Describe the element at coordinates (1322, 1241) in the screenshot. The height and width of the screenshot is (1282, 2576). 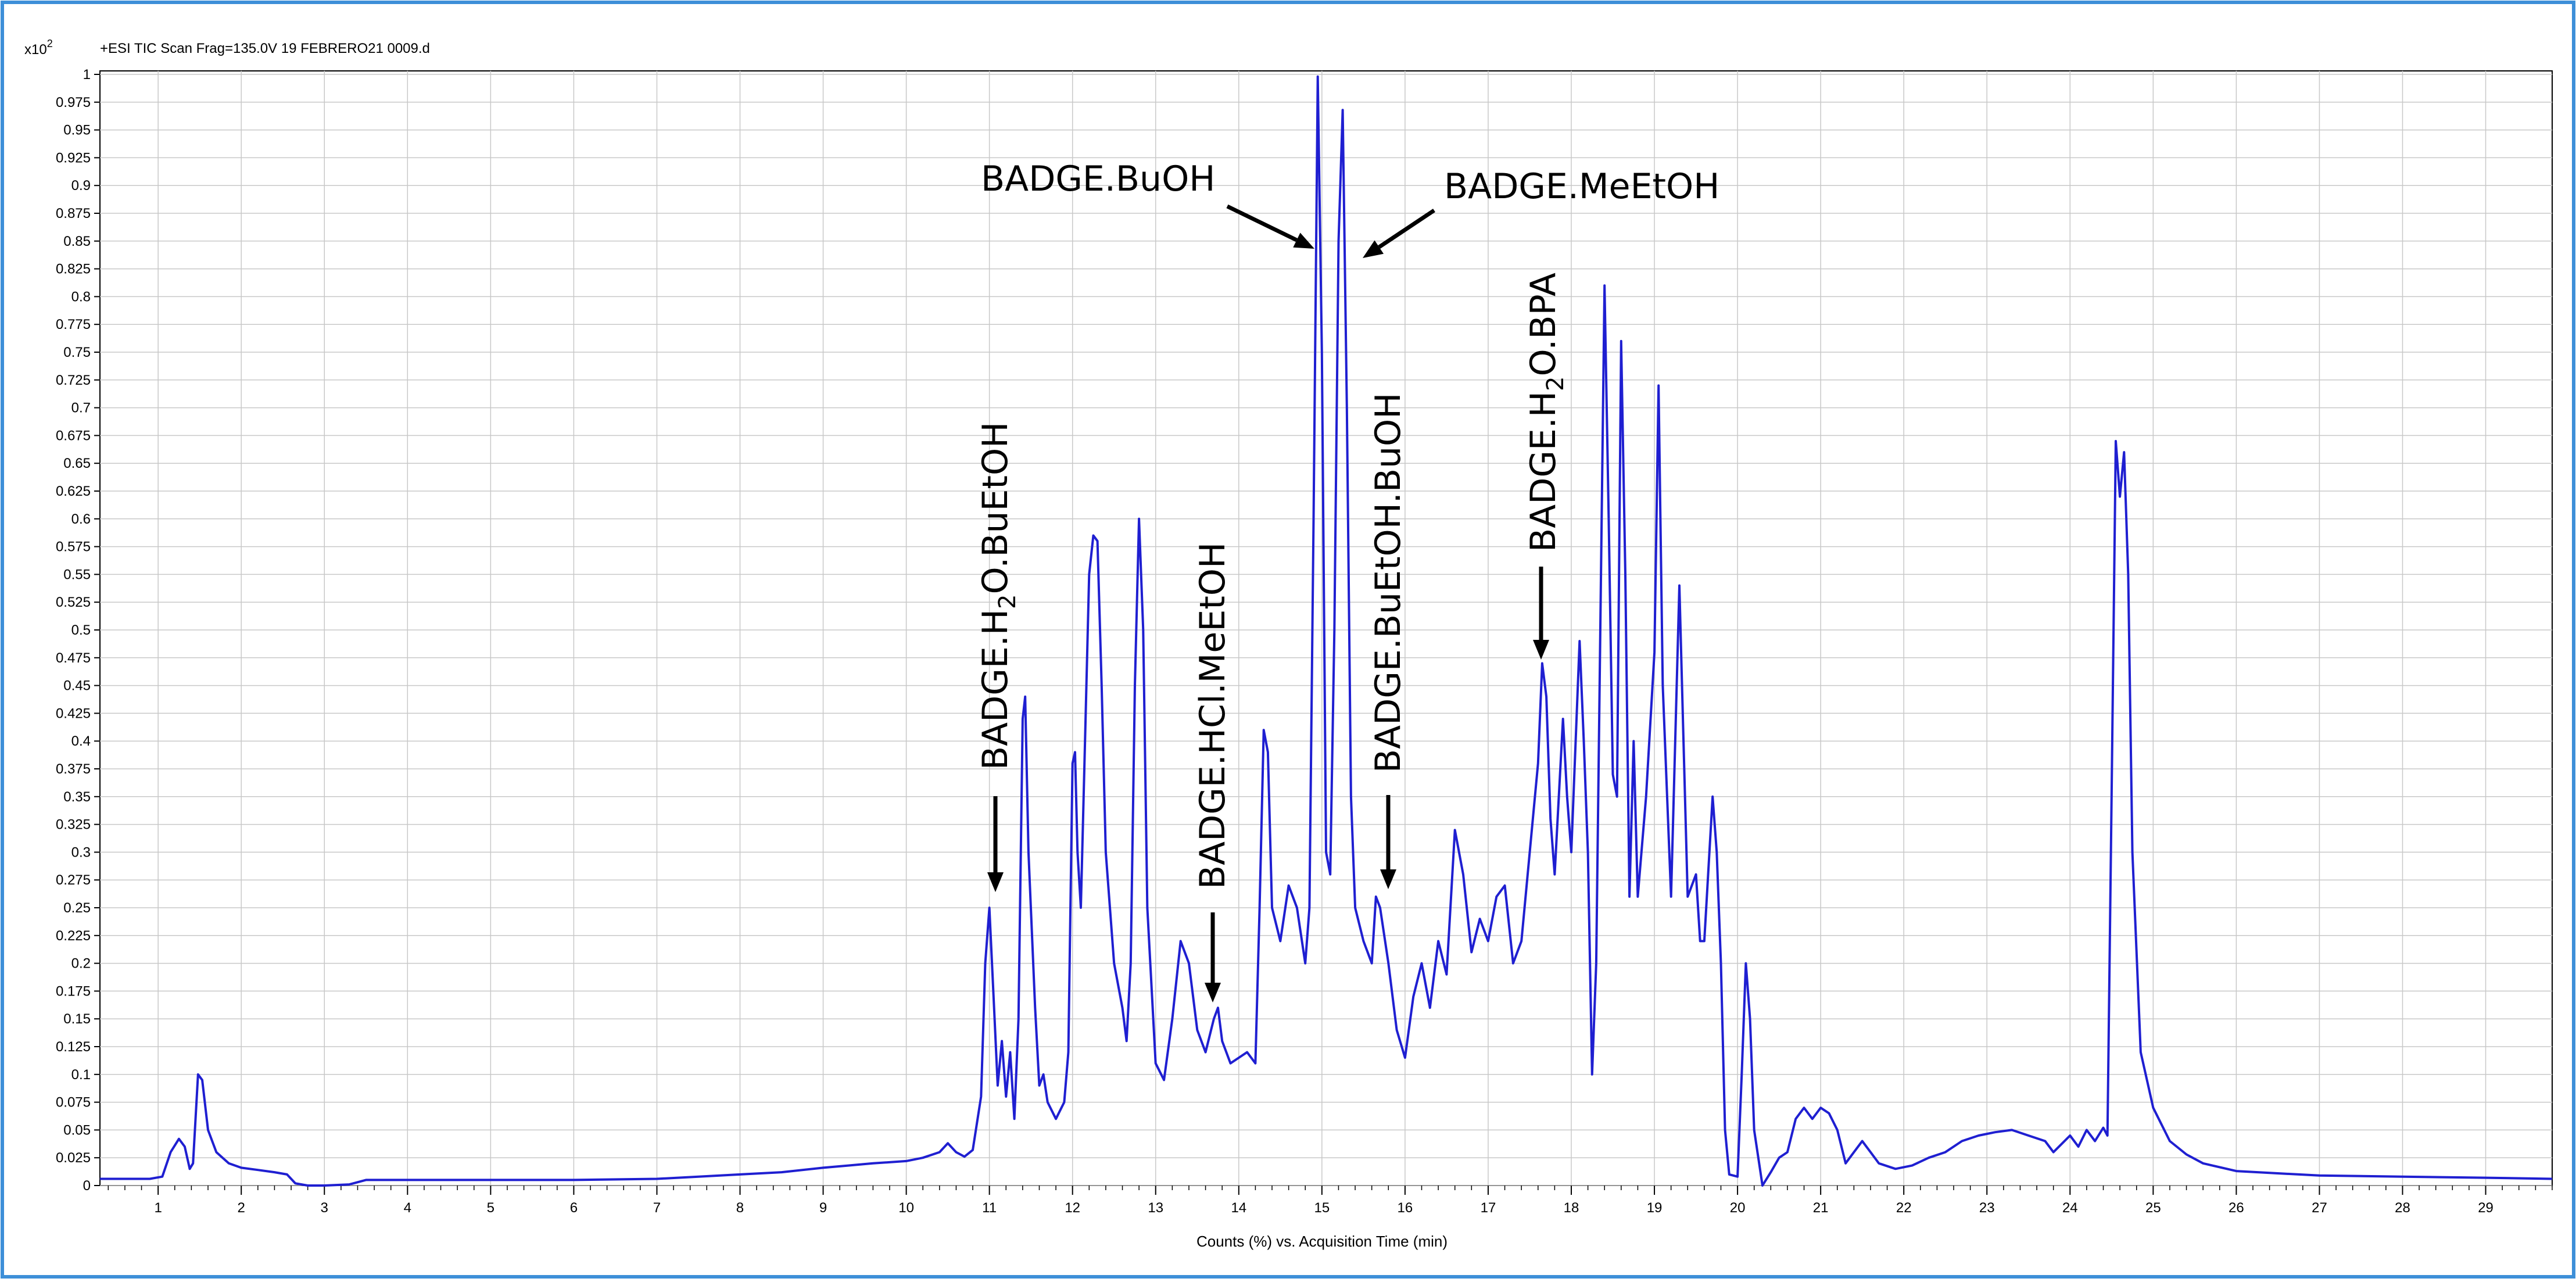
I see `x-axis-label: Counts (%) vs. Acquisition Time (min)` at that location.